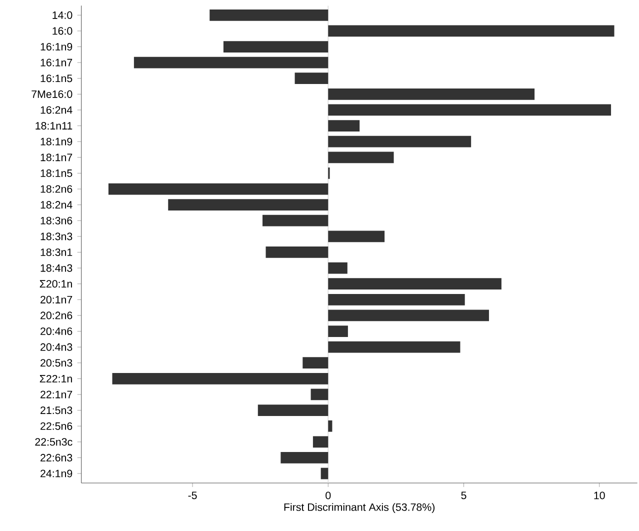 This screenshot has width=639, height=531. Describe the element at coordinates (56, 268) in the screenshot. I see `y-tick-label: 18:4n3` at that location.